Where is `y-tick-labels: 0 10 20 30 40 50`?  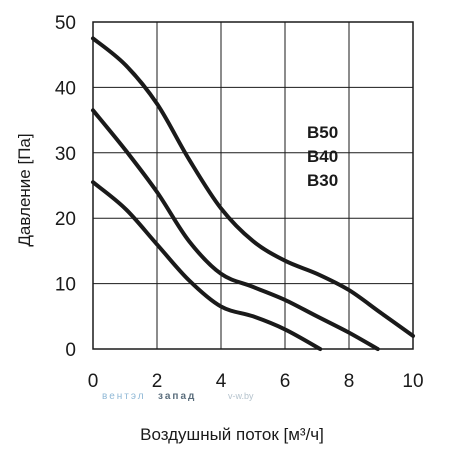
y-tick-labels: 0 10 20 30 40 50 is located at coordinates (65, 187).